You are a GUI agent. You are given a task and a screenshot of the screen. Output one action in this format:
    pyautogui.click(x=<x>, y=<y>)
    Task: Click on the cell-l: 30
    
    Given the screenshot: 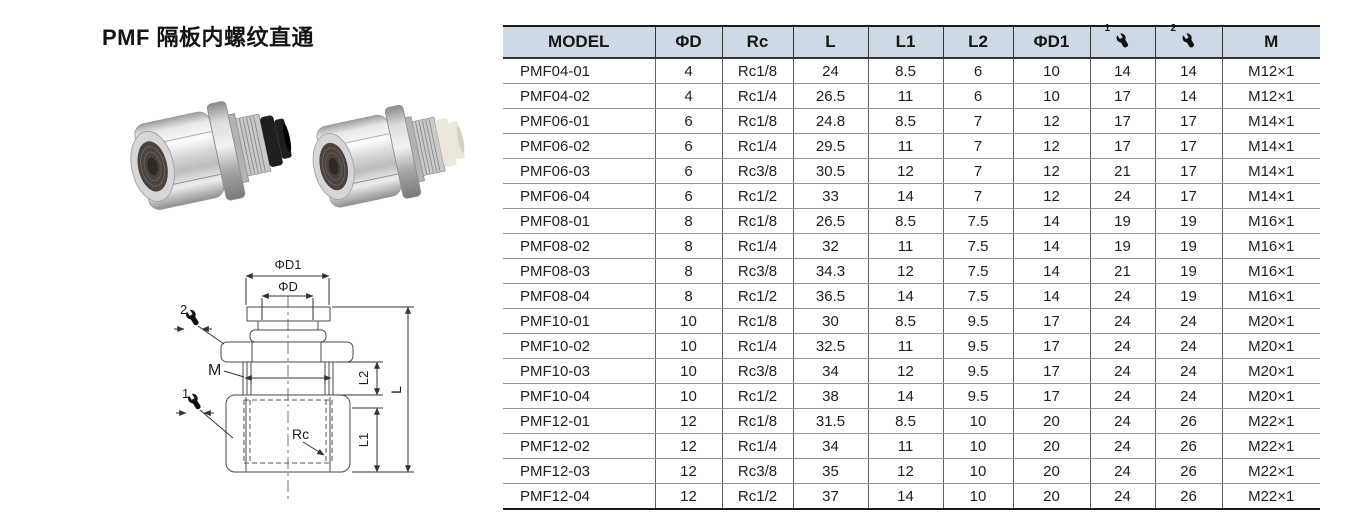 What is the action you would take?
    pyautogui.click(x=830, y=321)
    